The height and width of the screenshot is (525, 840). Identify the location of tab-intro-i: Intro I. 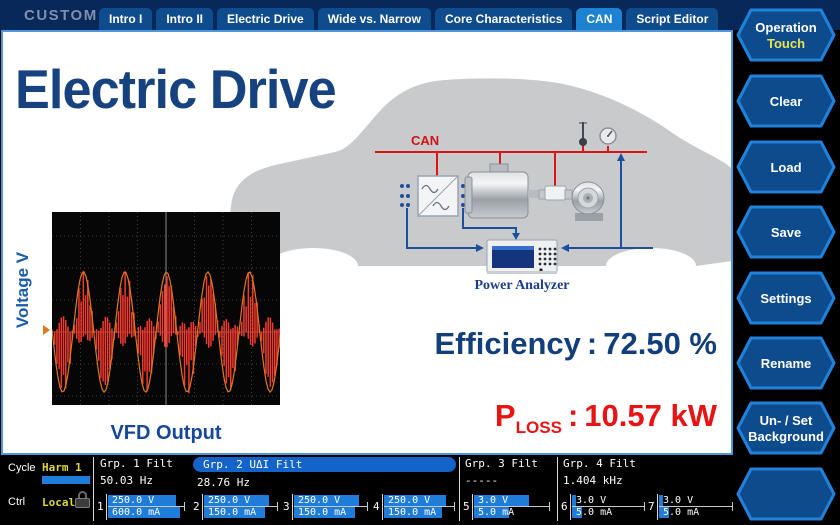
(126, 19).